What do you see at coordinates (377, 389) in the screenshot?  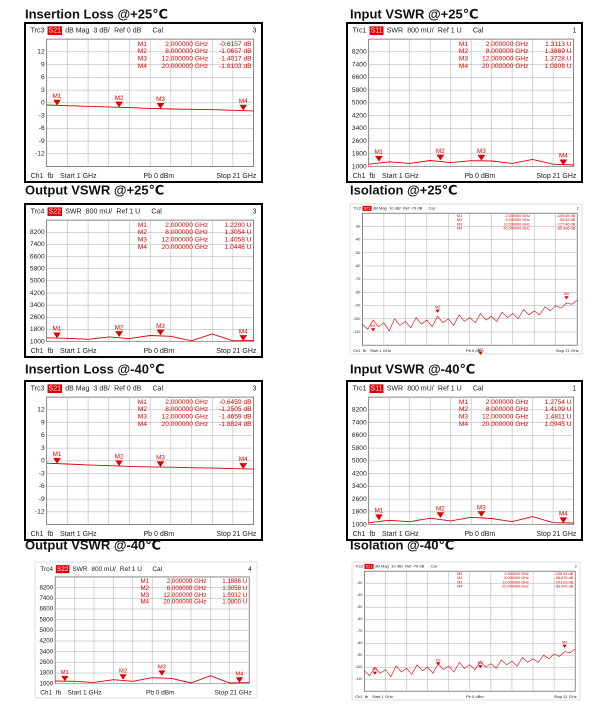 I see `param-label: S11` at bounding box center [377, 389].